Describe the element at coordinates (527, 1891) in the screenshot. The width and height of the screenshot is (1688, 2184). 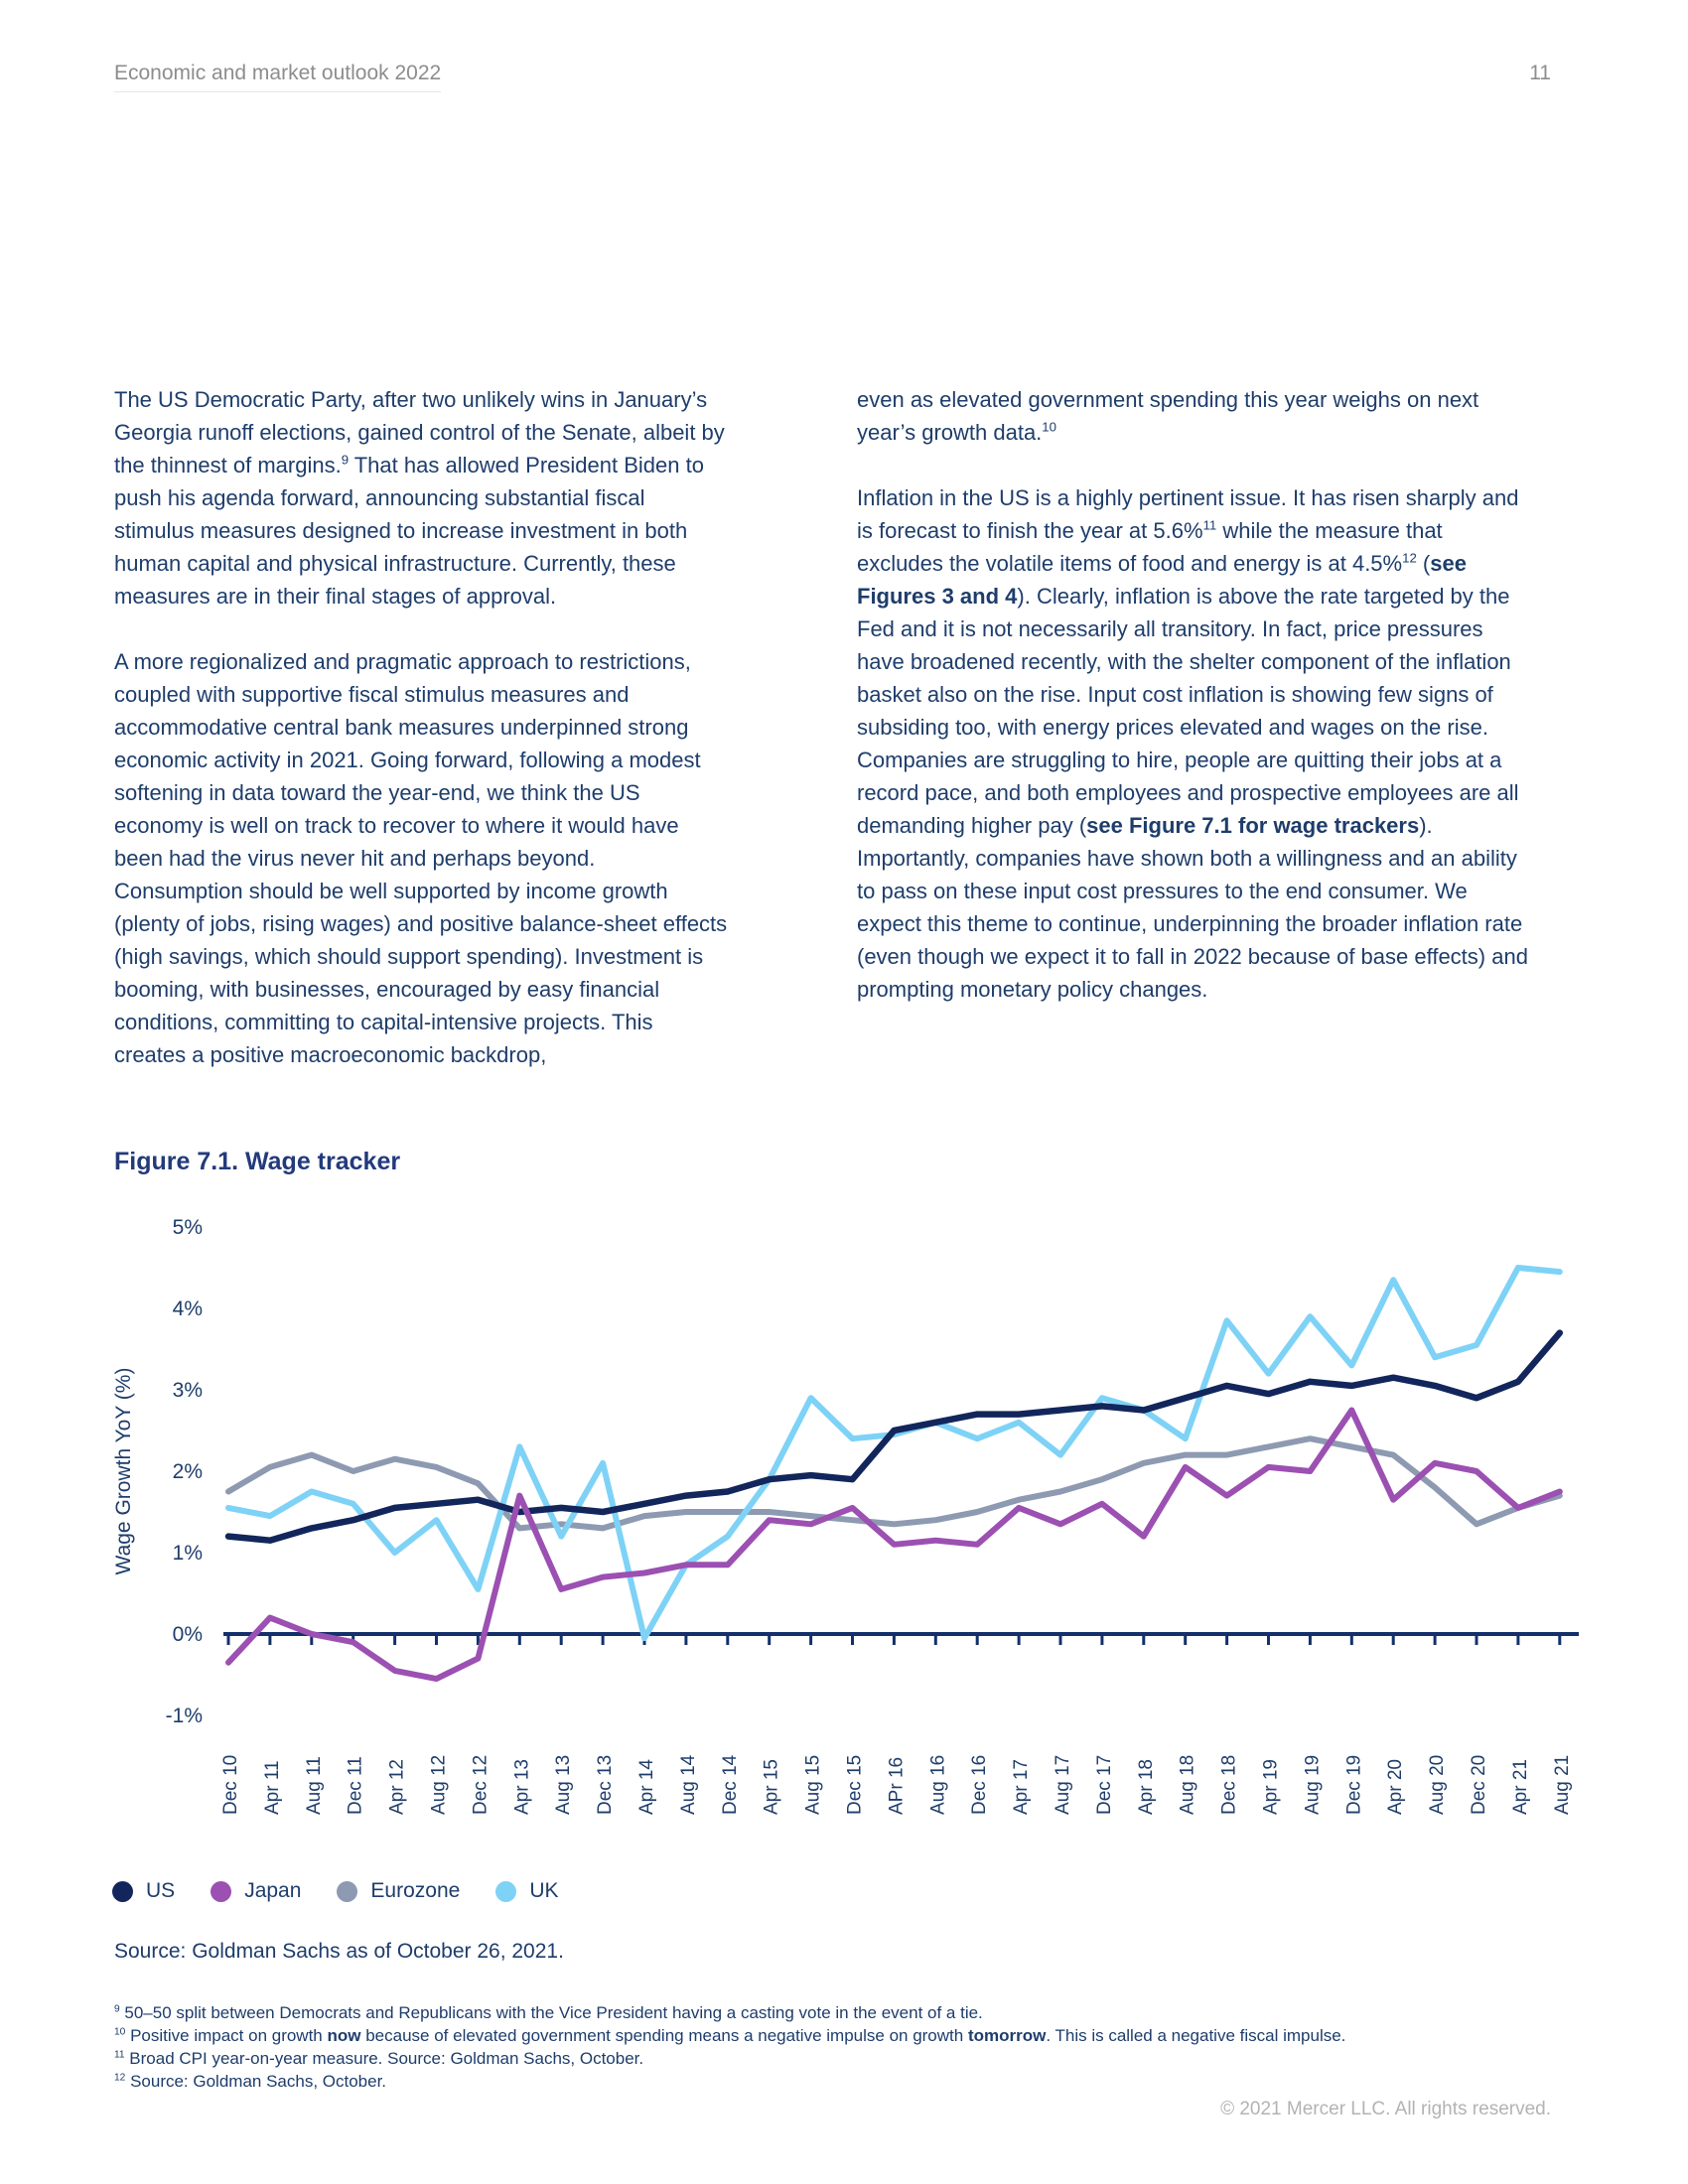
I see `legend-item-uk: UK` at that location.